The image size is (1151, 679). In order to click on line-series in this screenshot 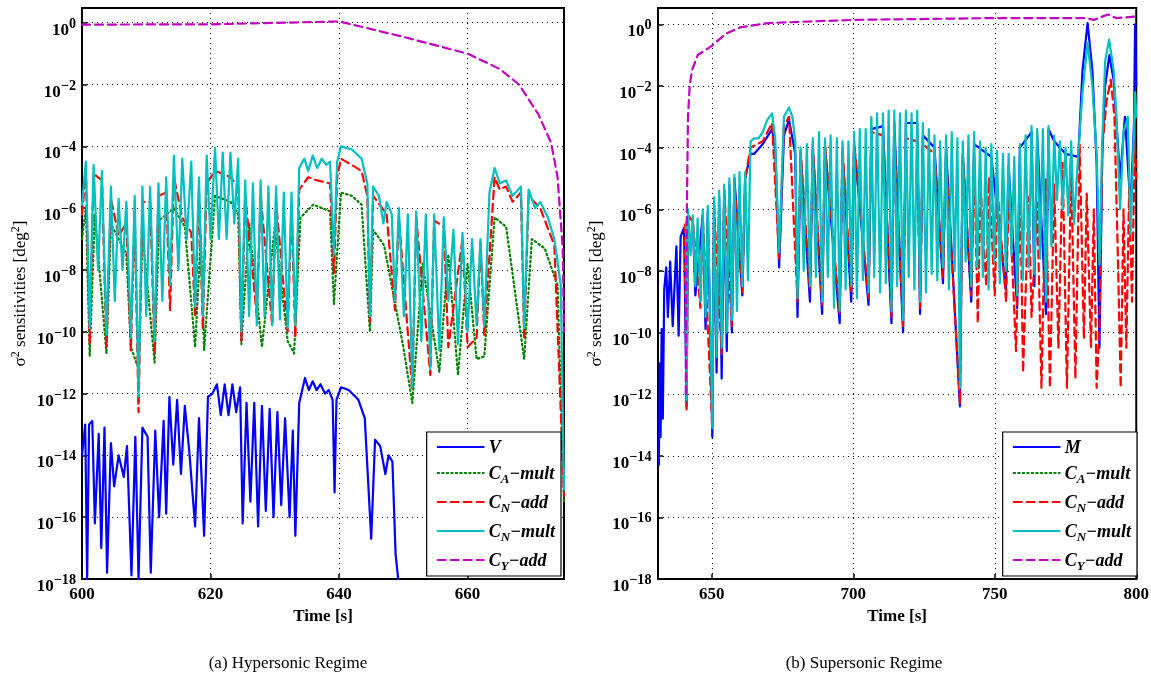, I will do `click(240, 478)`.